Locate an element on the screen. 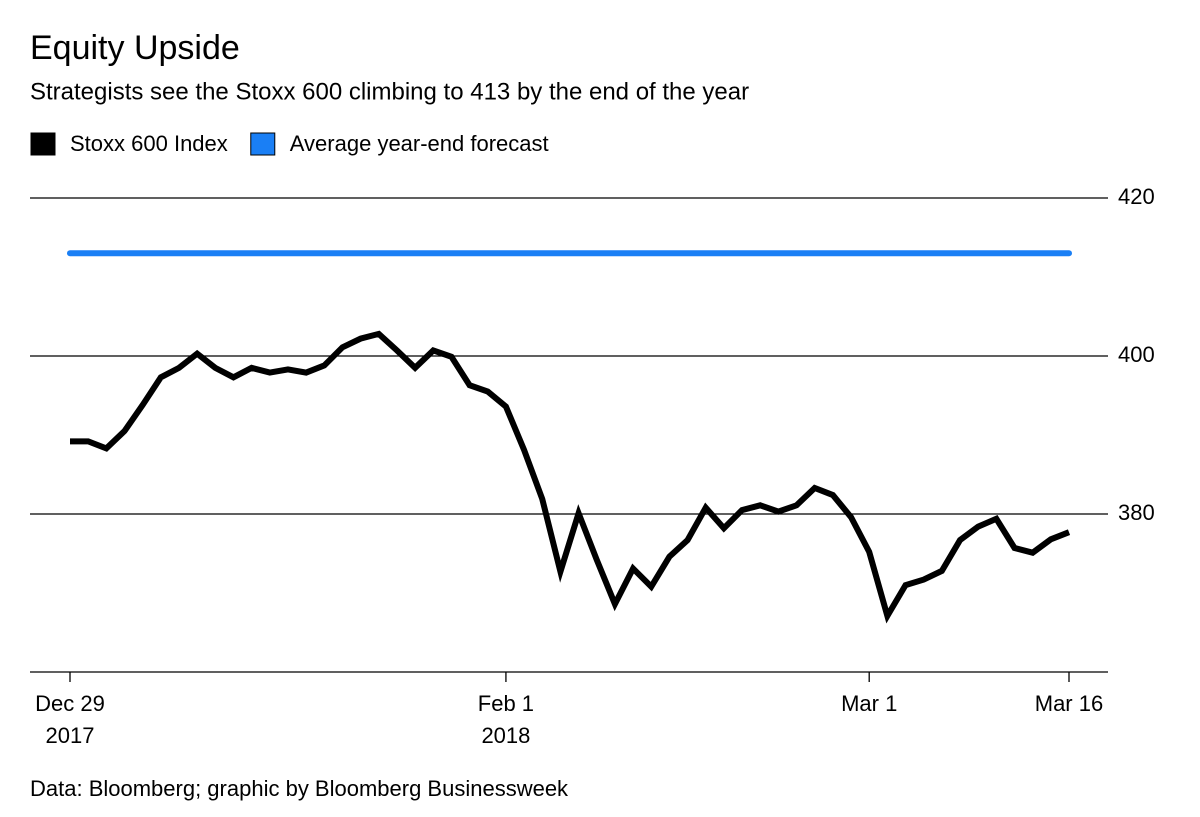  y-tick-label: 380 is located at coordinates (1136, 512).